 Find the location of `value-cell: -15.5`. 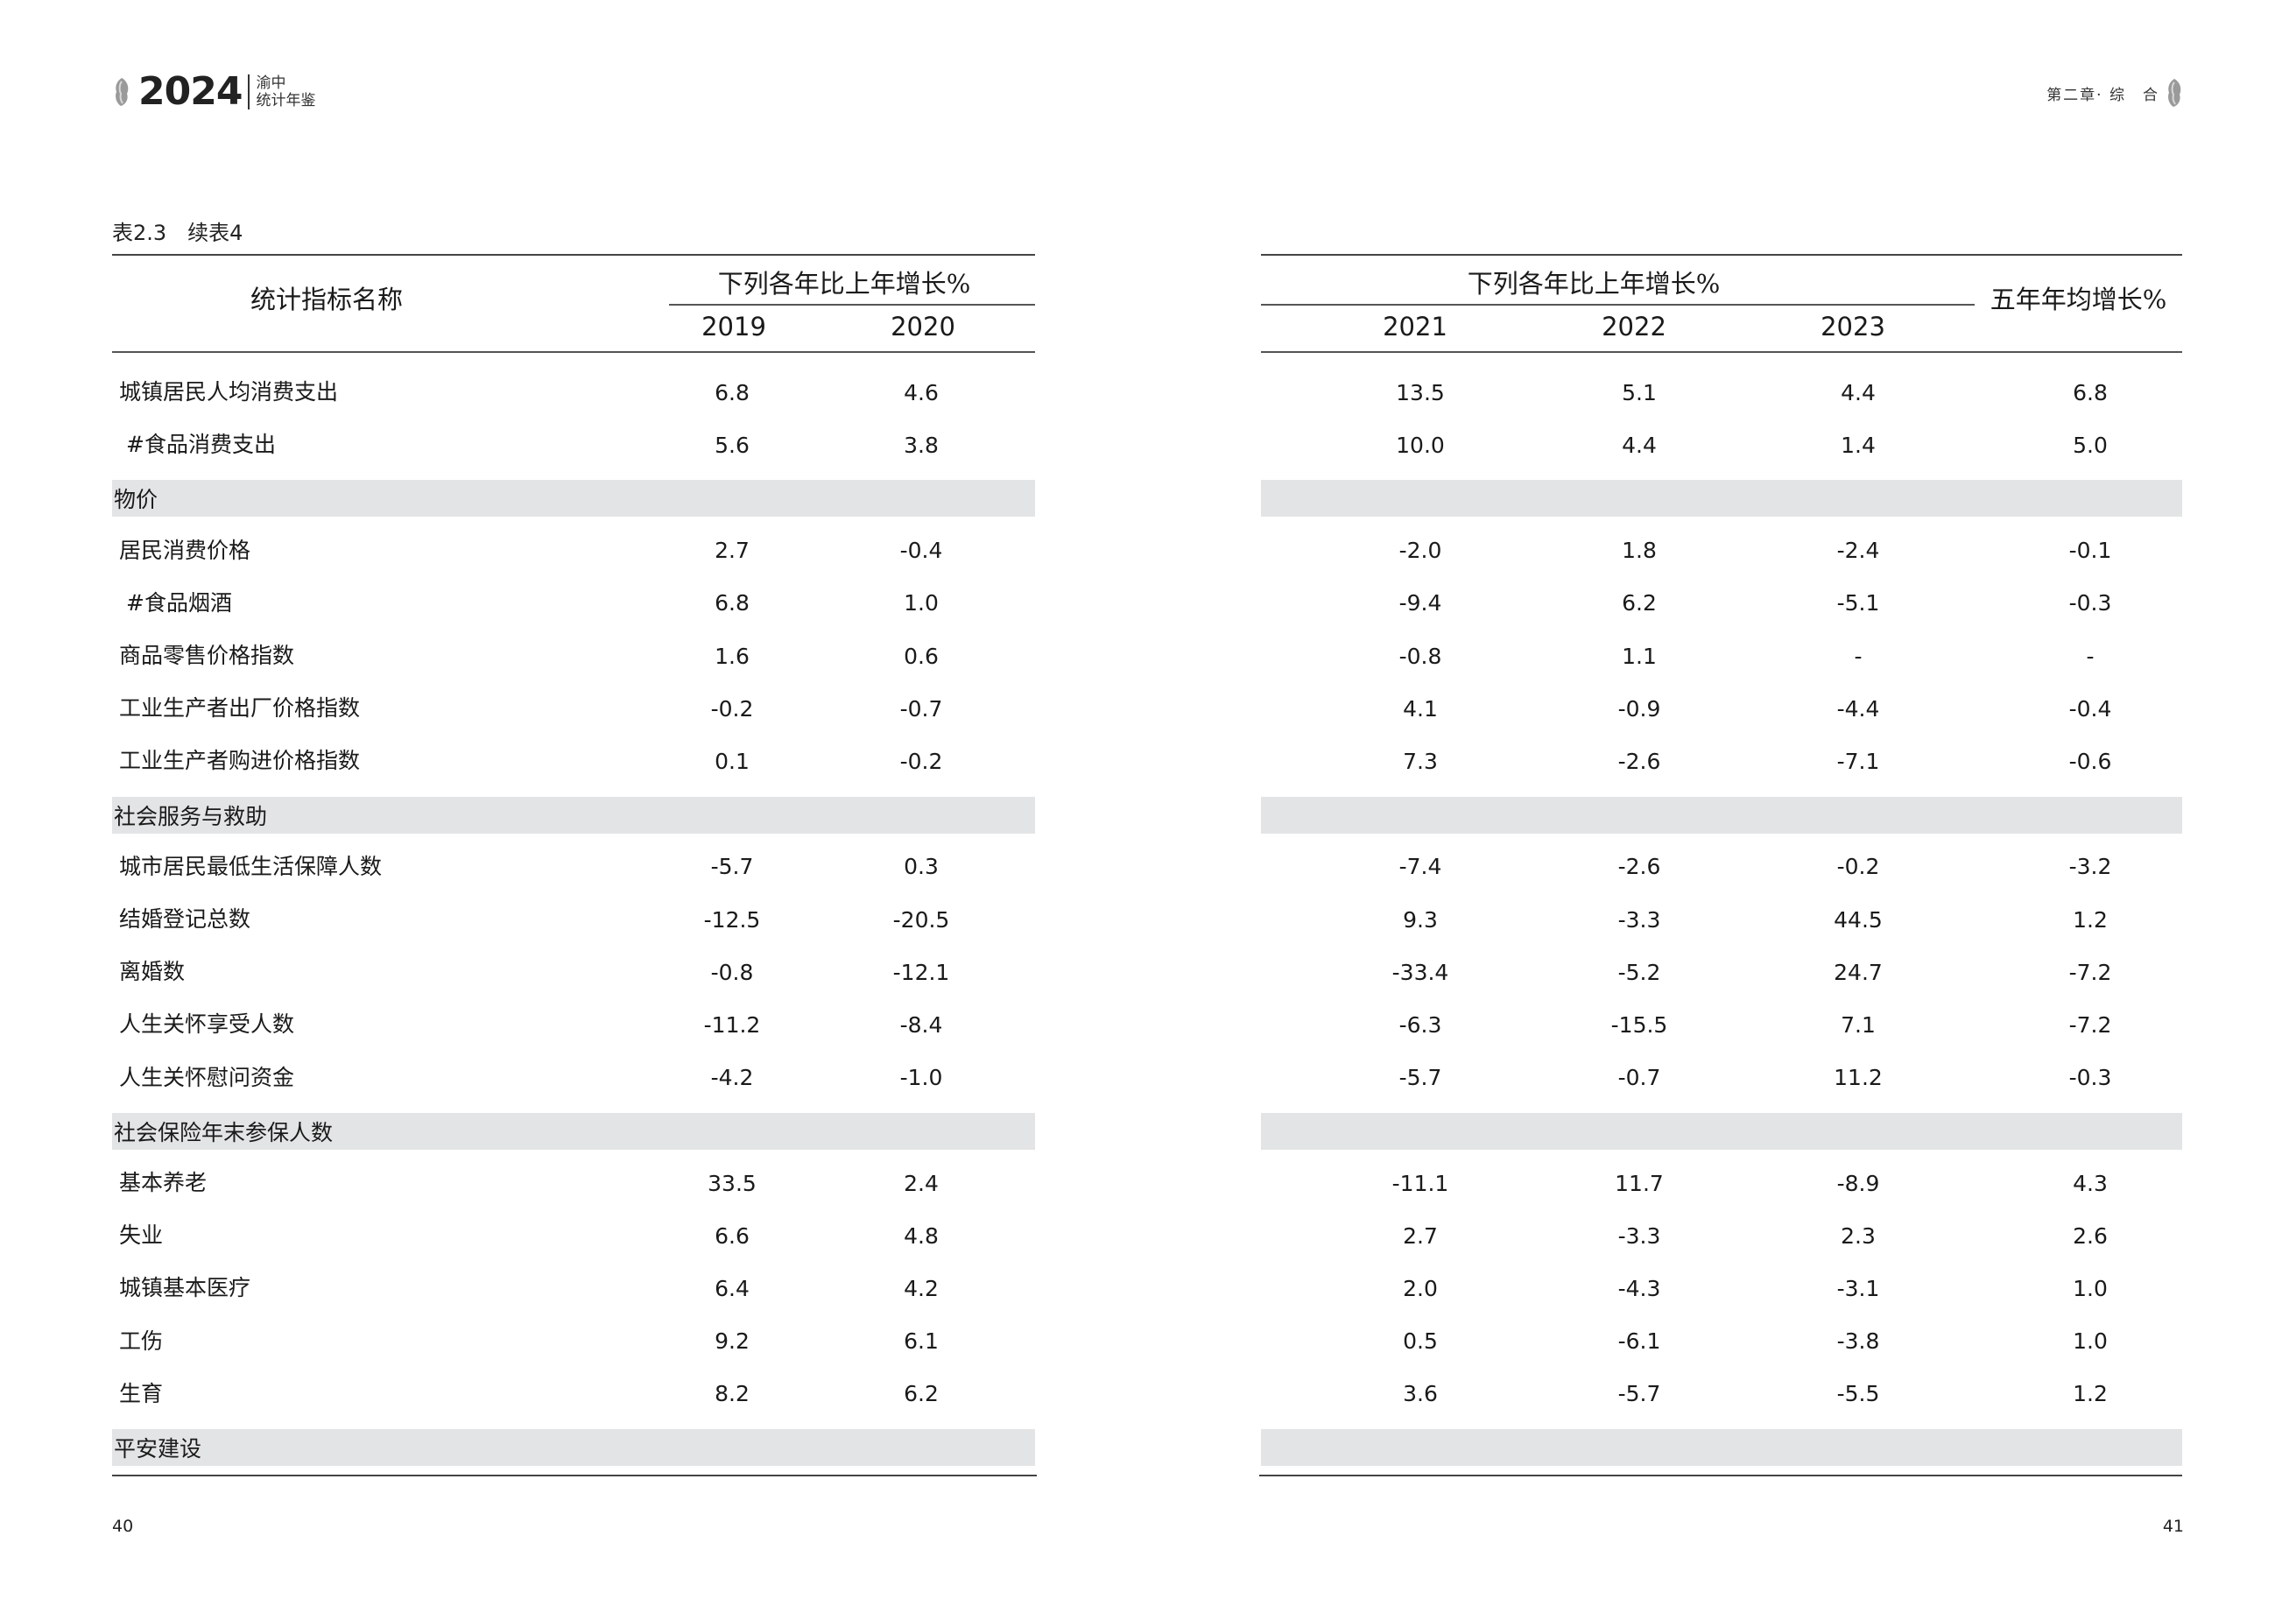

value-cell: -15.5 is located at coordinates (1639, 1024).